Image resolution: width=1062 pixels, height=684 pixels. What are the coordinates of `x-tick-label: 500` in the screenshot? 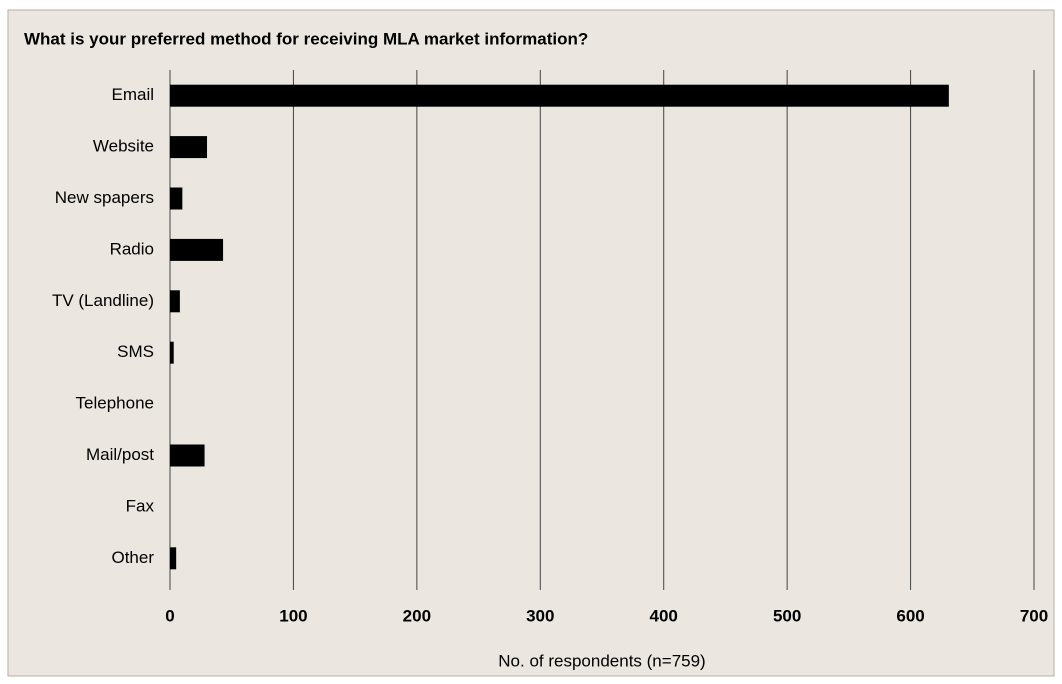 It's located at (787, 615).